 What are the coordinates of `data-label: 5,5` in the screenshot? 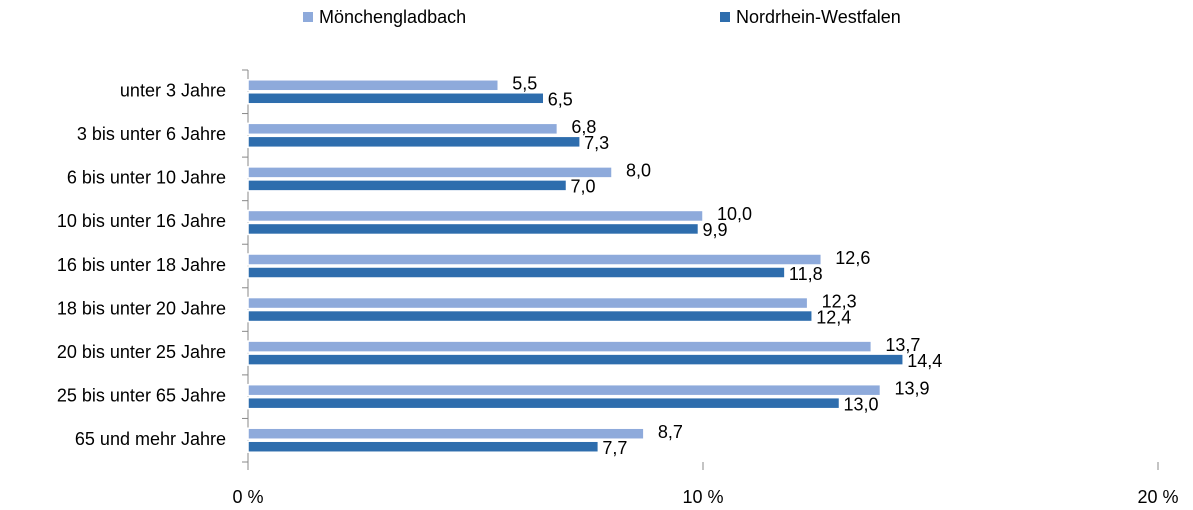 It's located at (524, 84).